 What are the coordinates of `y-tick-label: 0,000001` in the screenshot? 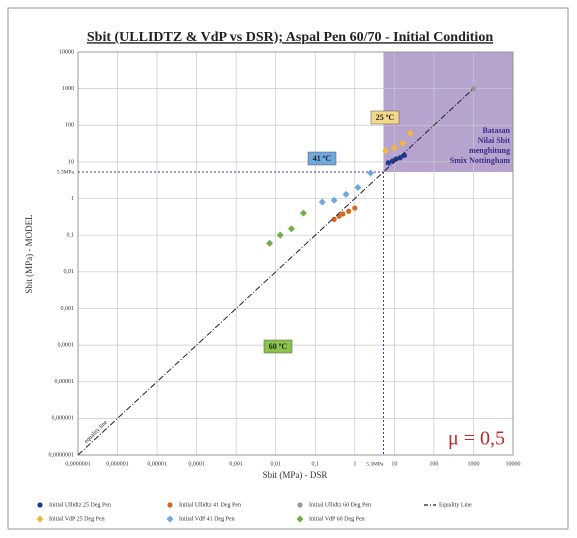 It's located at (63, 419).